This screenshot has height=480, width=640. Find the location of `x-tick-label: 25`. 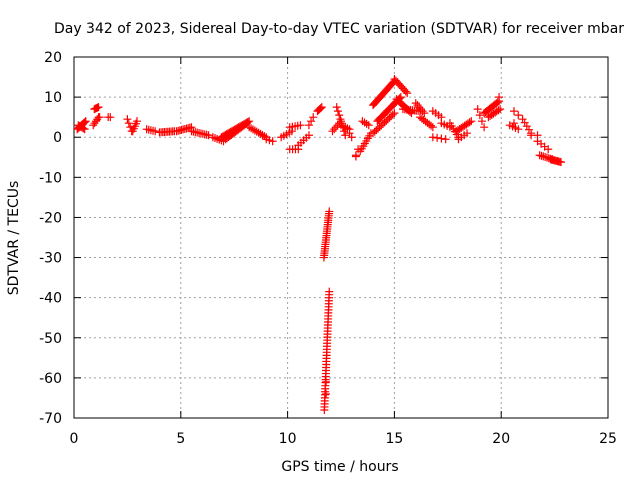

x-tick-label: 25 is located at coordinates (608, 439).